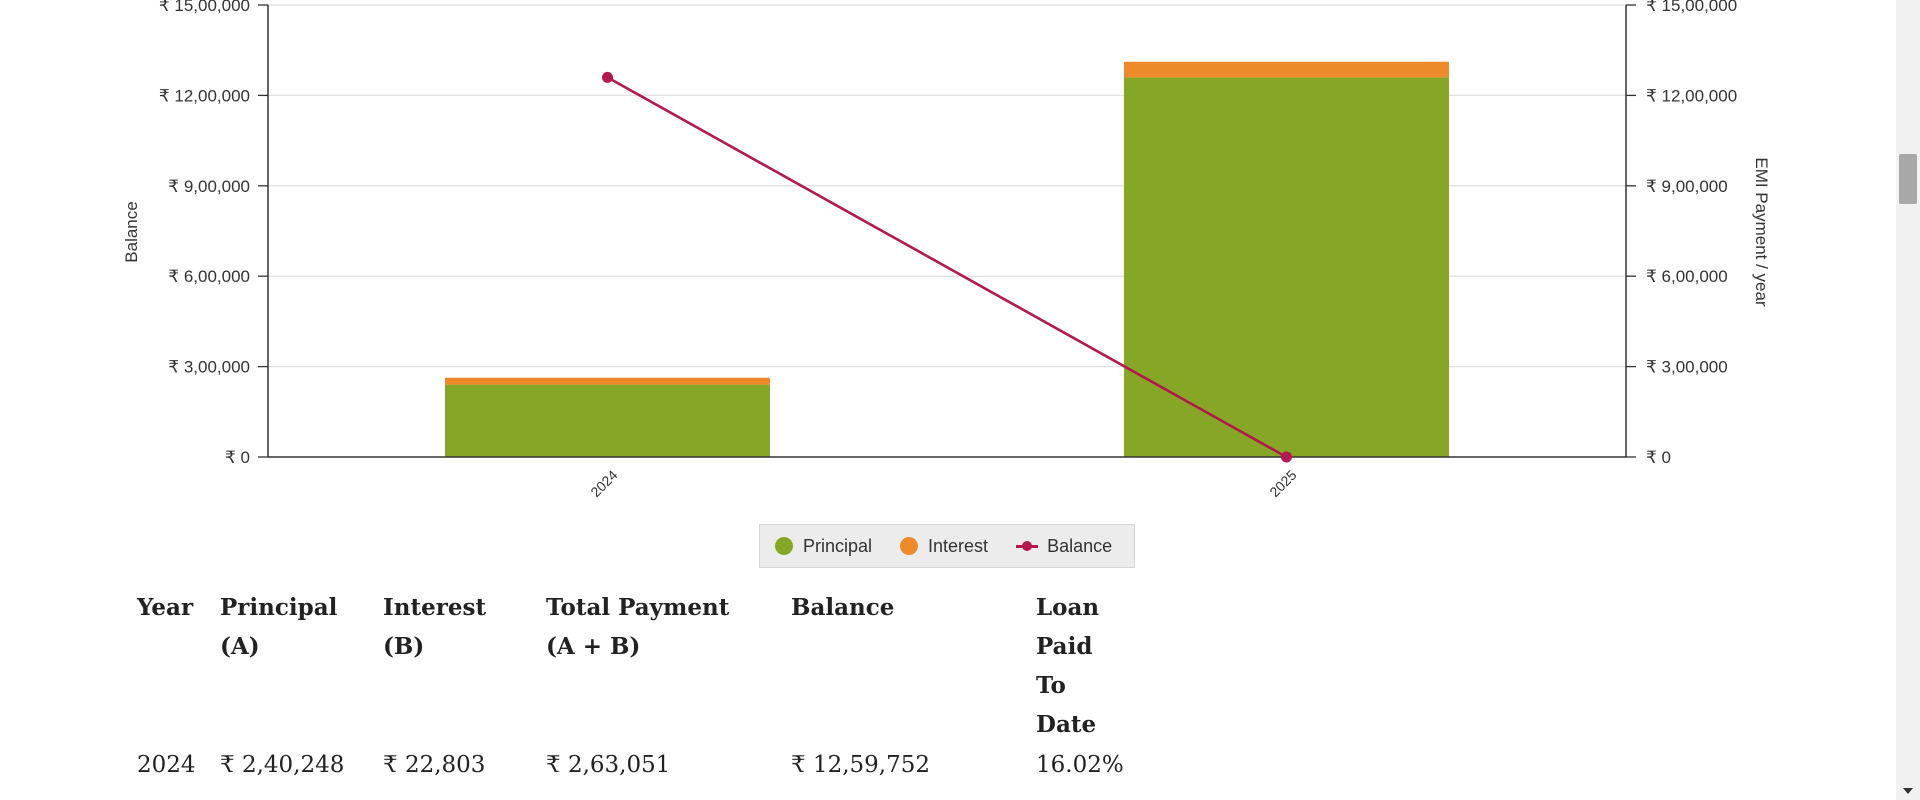 This screenshot has width=1920, height=800. What do you see at coordinates (282, 765) in the screenshot?
I see `cell-principal: ₹ 2,40,248` at bounding box center [282, 765].